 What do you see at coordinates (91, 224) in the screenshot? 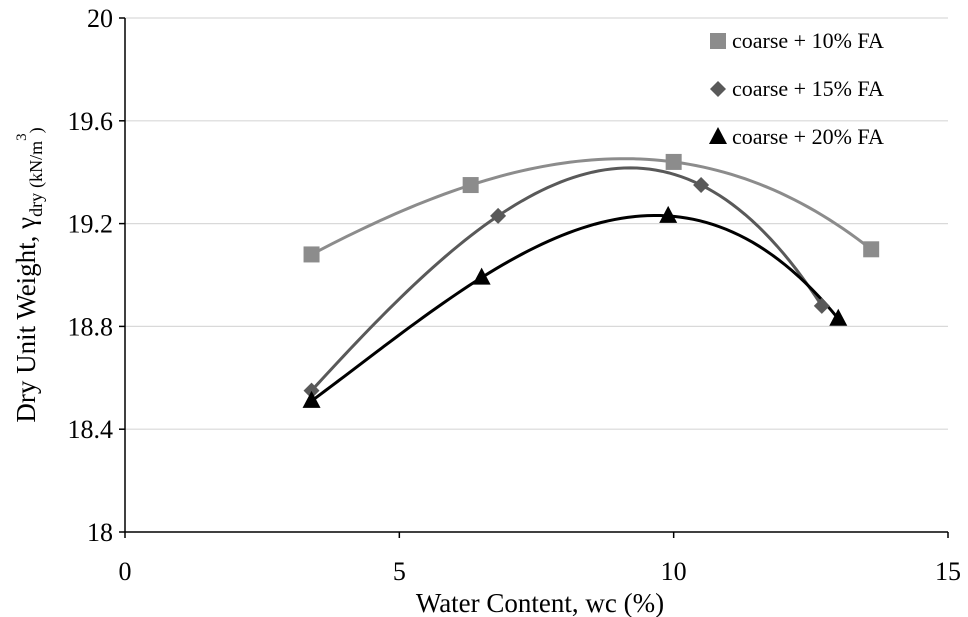
I see `y-tick-label-3: 19.2` at bounding box center [91, 224].